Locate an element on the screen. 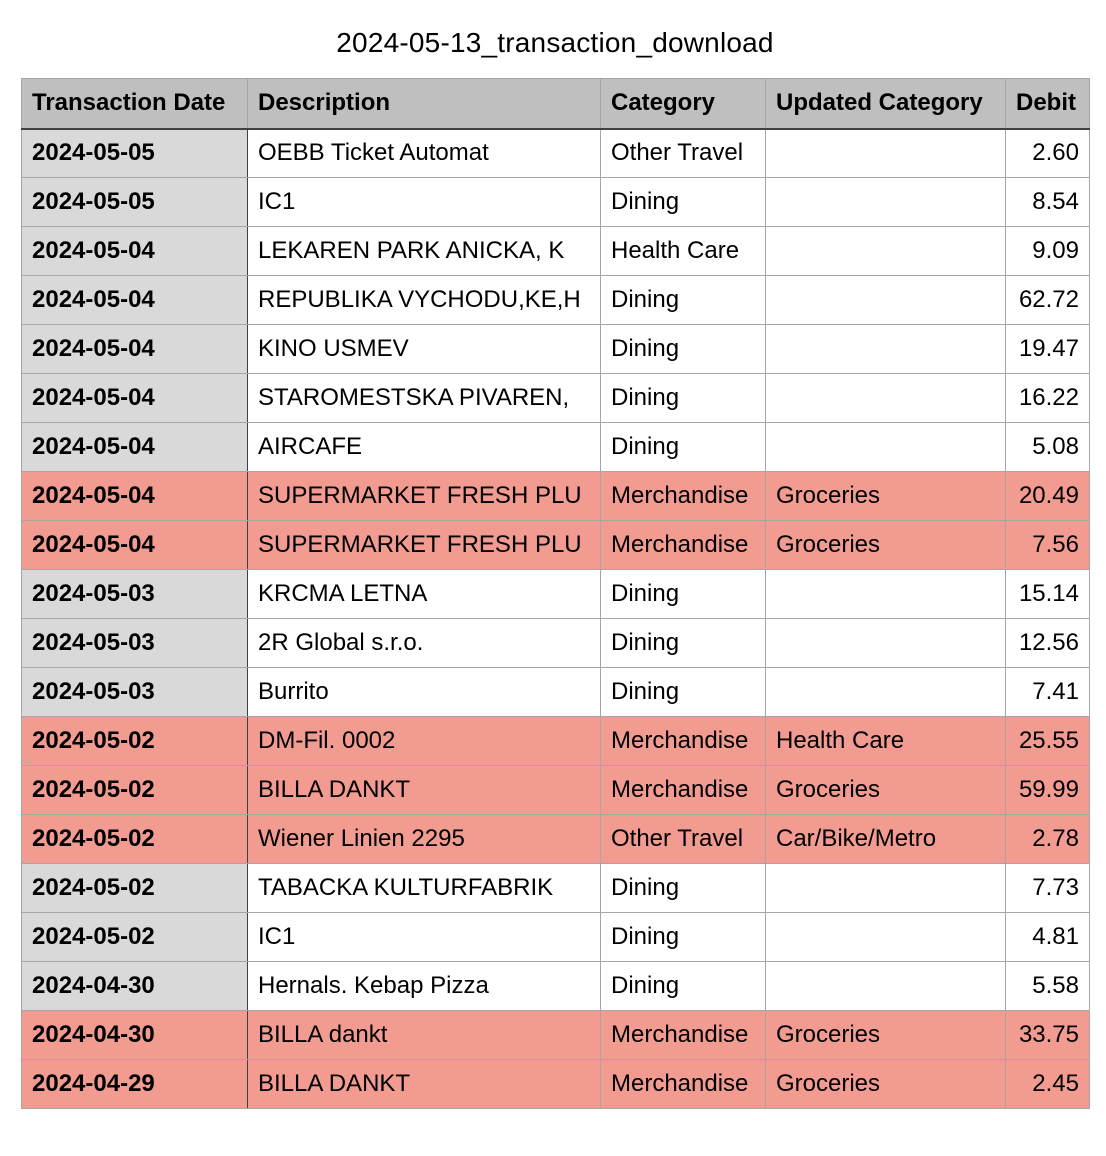 The image size is (1106, 1156). cell-description: OEBB Ticket Automat is located at coordinates (424, 153).